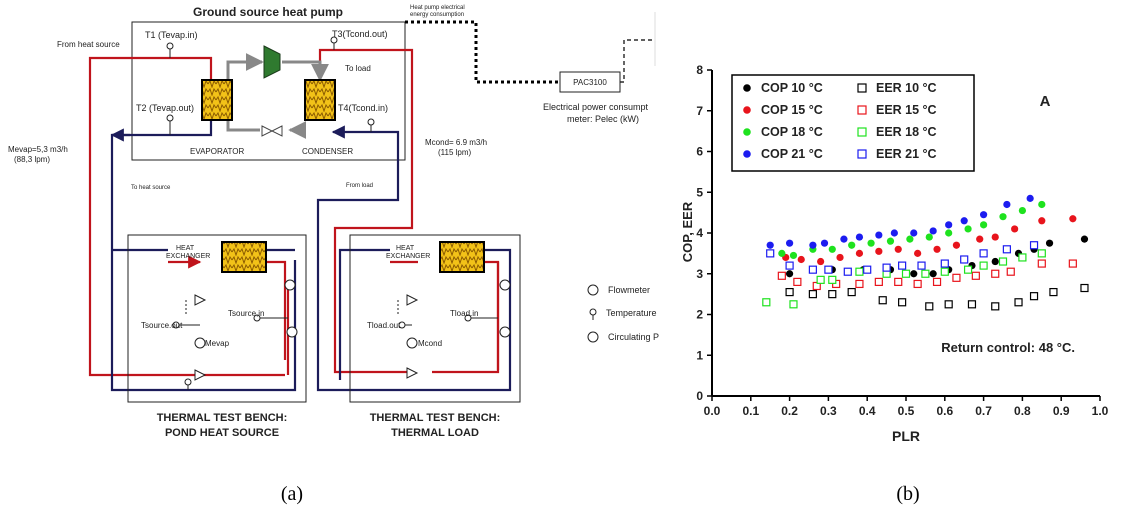  I want to click on label-mcond: Mcond, so click(430, 343).